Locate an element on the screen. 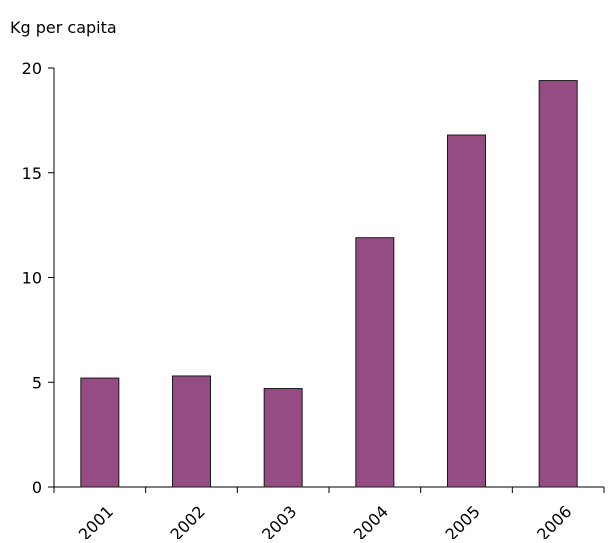 The height and width of the screenshot is (543, 612). y-axis-label: Kg per capita is located at coordinates (63, 27).